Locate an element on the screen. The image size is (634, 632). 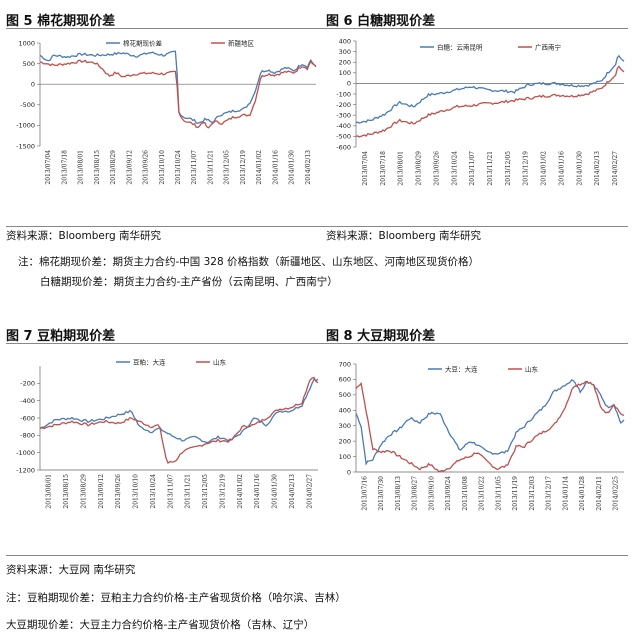
y-tick-label: 600 is located at coordinates (345, 380).